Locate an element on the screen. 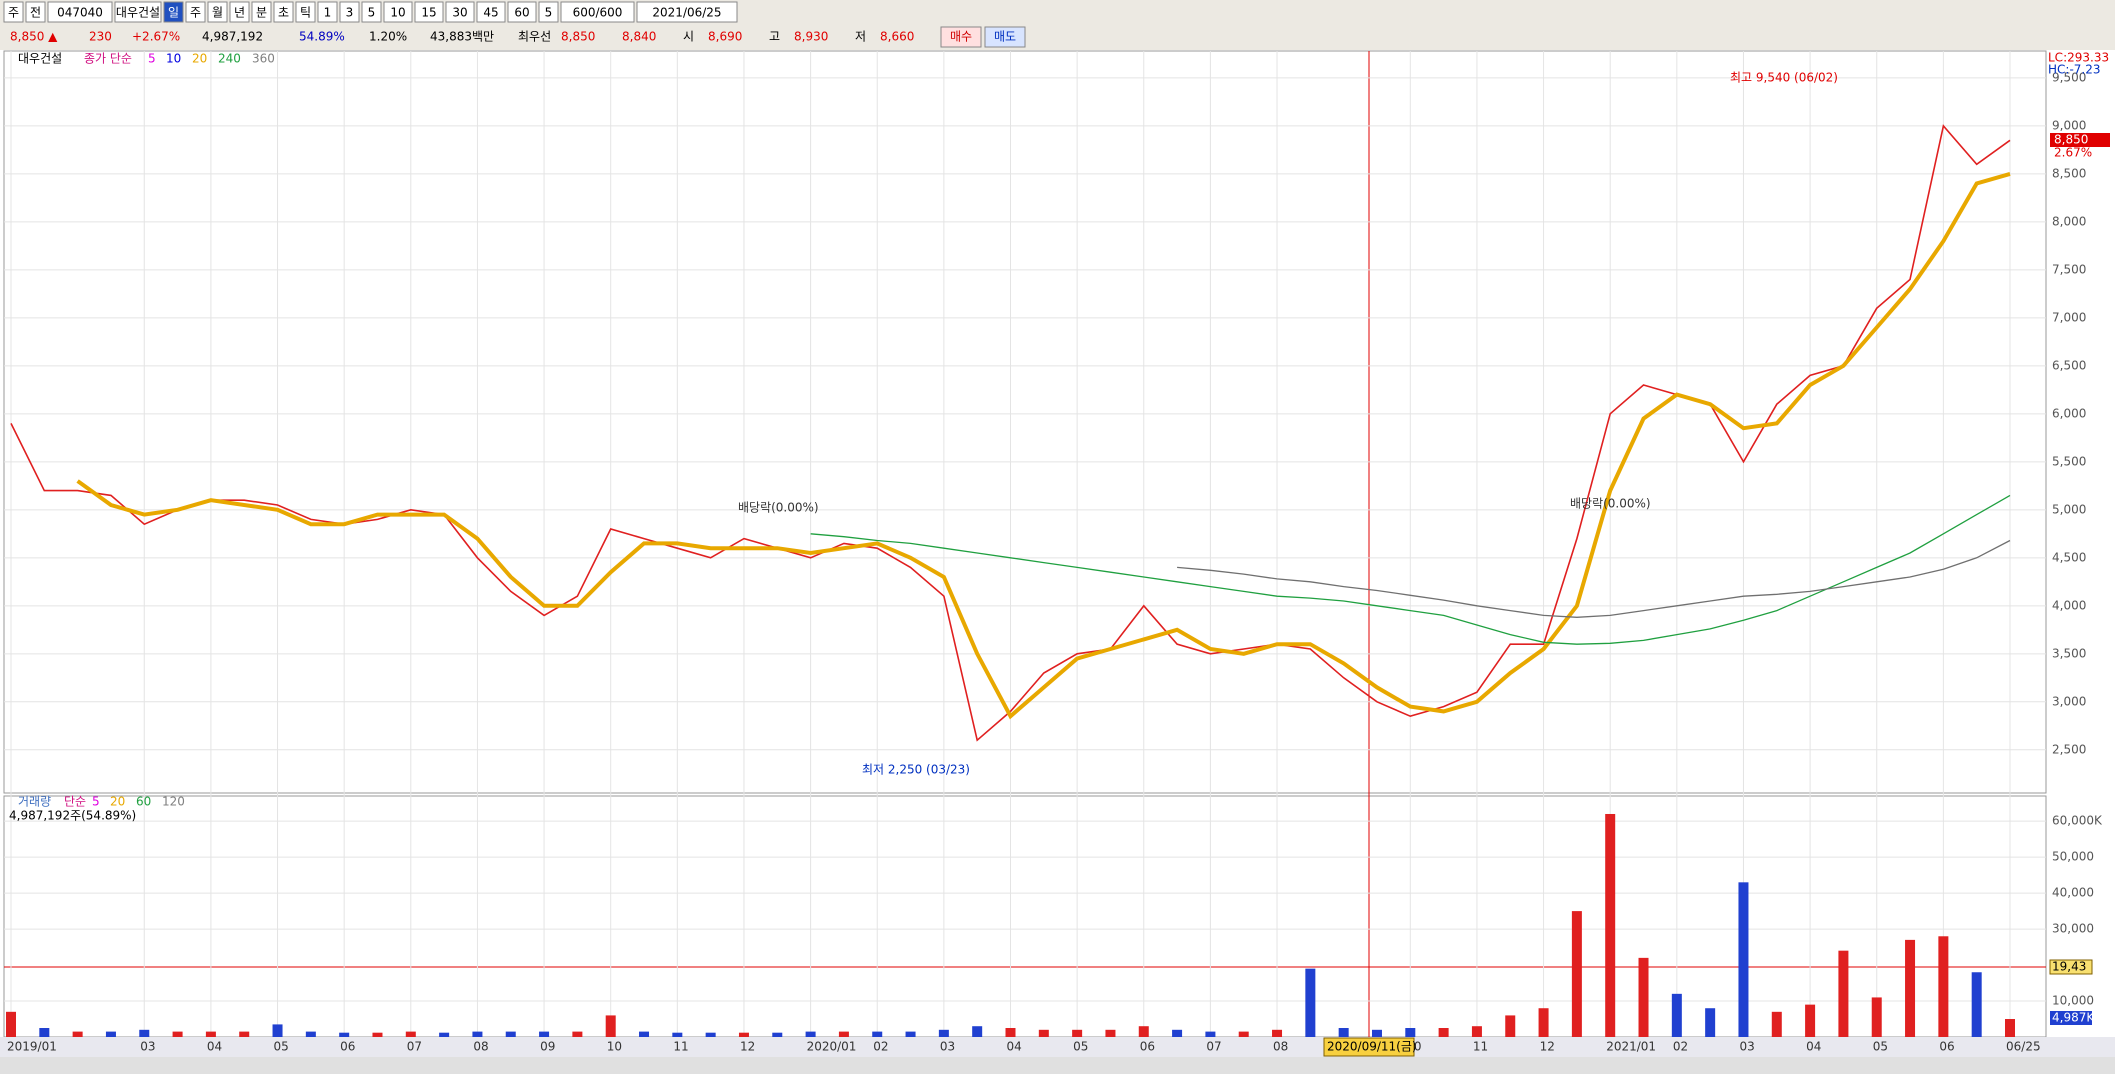 The height and width of the screenshot is (1074, 2115). x-tick-label: 08 is located at coordinates (1280, 1047).